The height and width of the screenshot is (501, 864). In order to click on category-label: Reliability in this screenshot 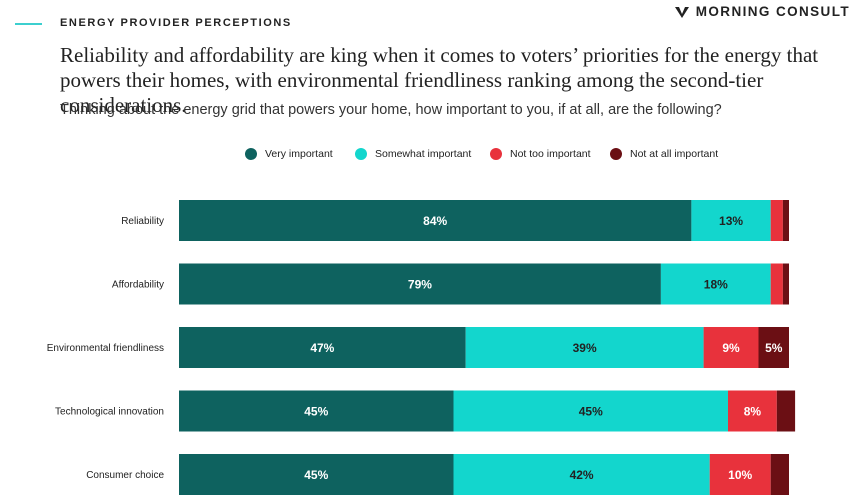, I will do `click(142, 221)`.